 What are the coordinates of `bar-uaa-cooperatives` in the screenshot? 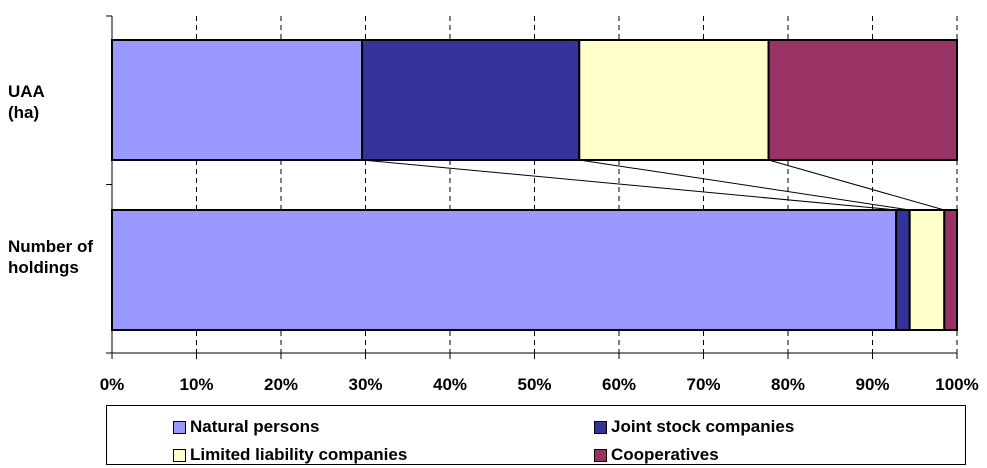 It's located at (862, 100).